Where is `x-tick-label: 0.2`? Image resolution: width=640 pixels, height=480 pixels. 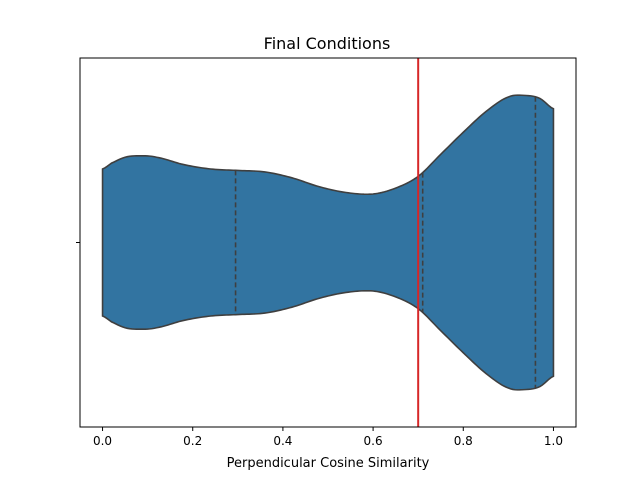
x-tick-label: 0.2 is located at coordinates (192, 441).